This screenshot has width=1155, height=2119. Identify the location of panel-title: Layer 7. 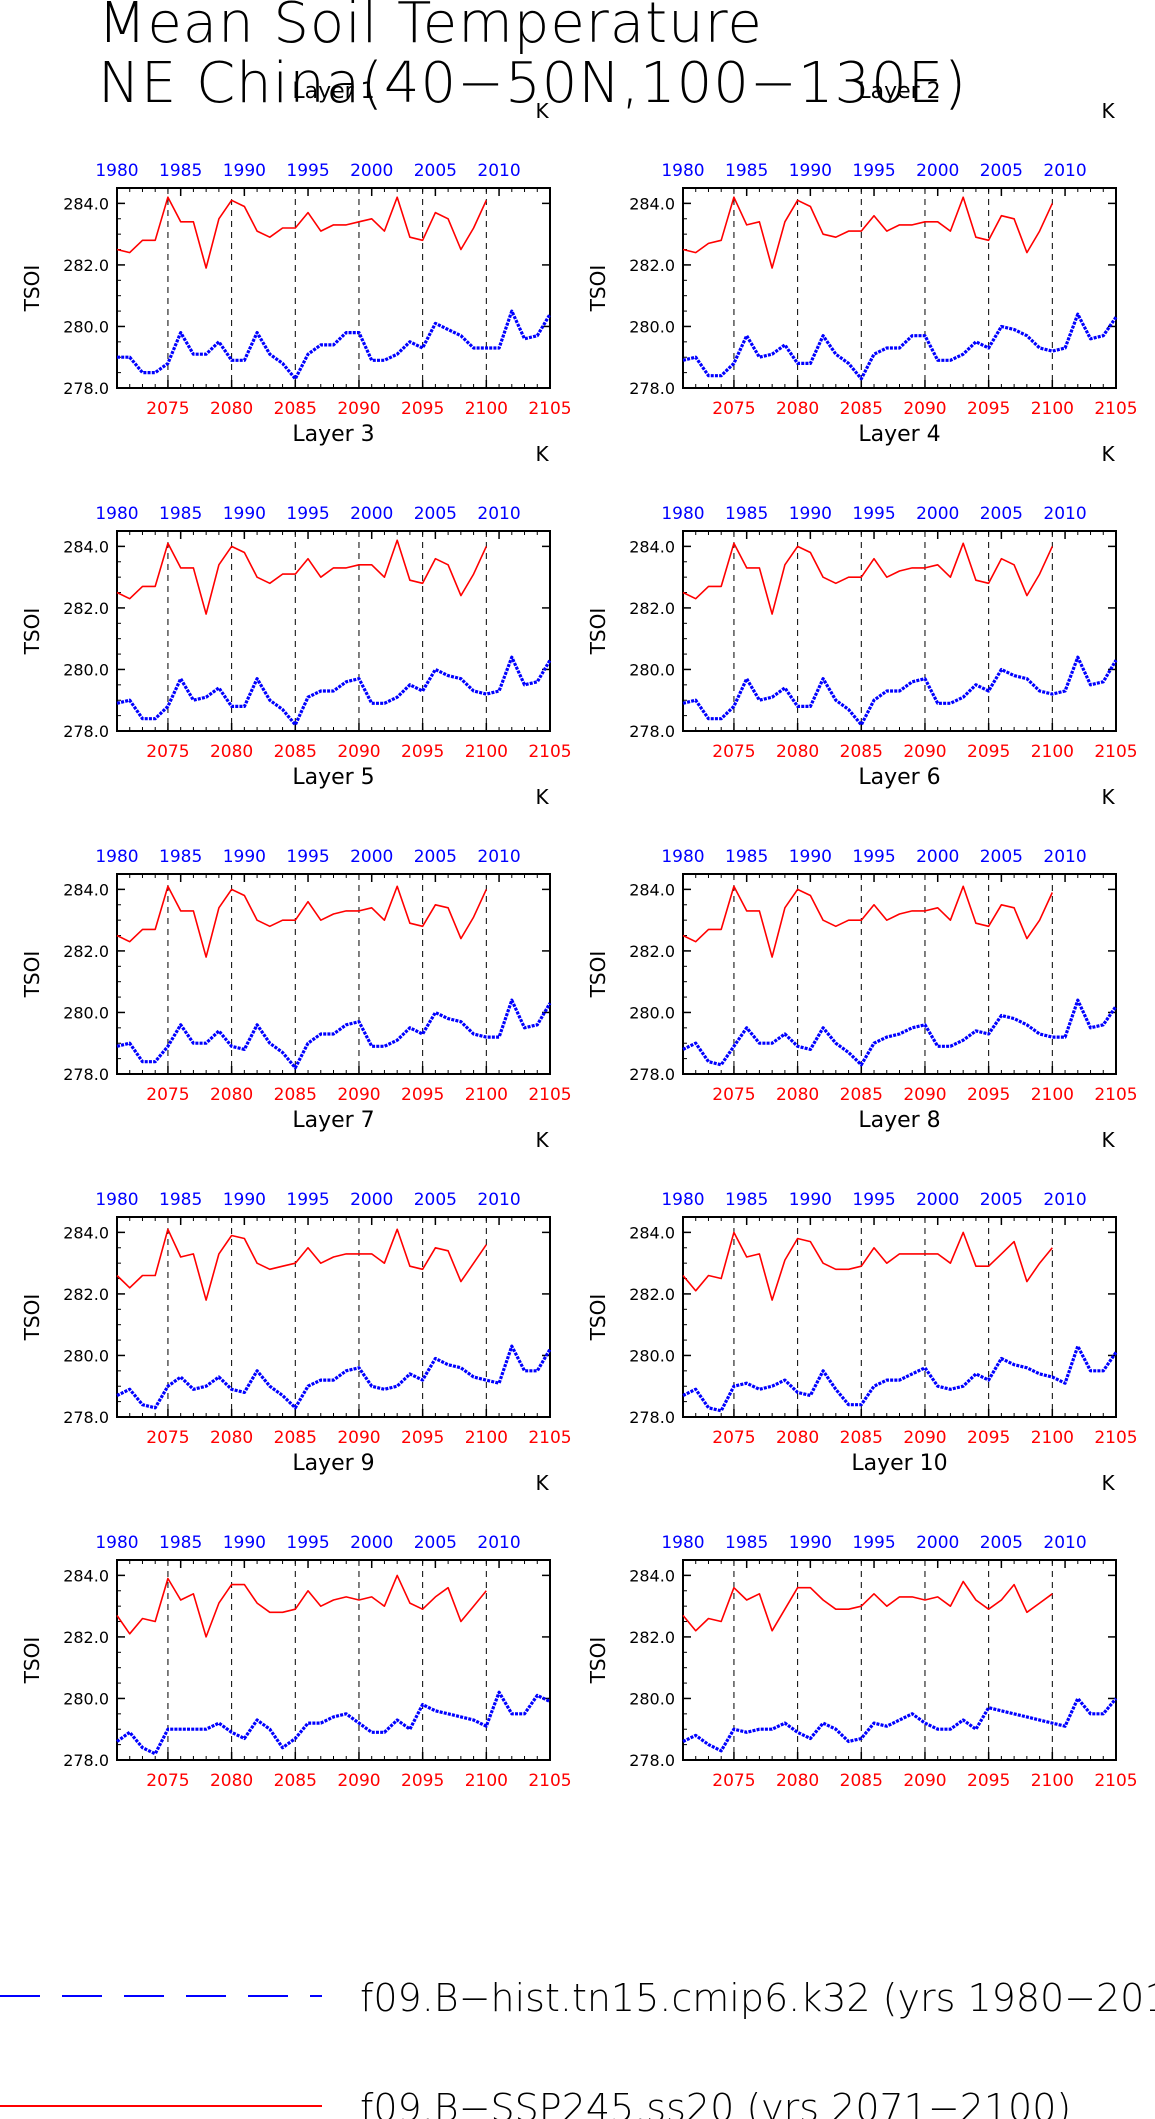
(333, 1120).